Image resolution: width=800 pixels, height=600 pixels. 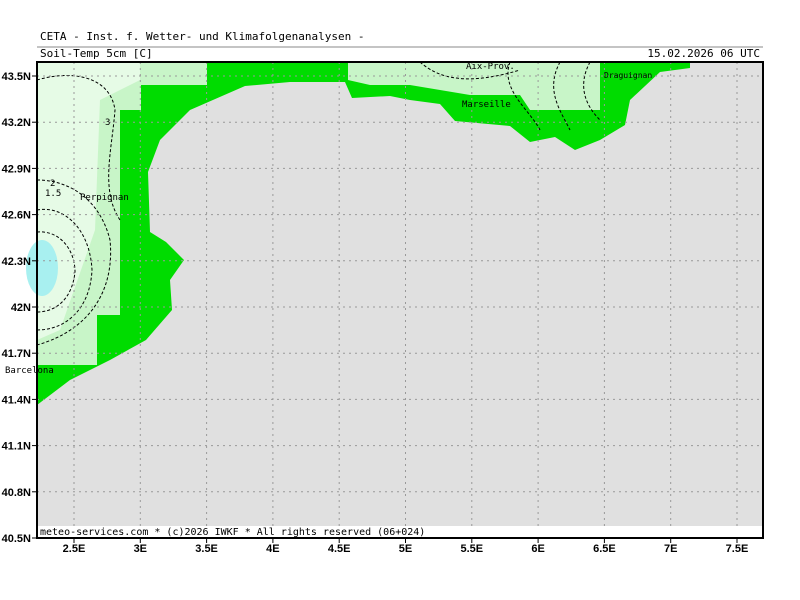 What do you see at coordinates (16, 493) in the screenshot?
I see `lat-label: 40.8N` at bounding box center [16, 493].